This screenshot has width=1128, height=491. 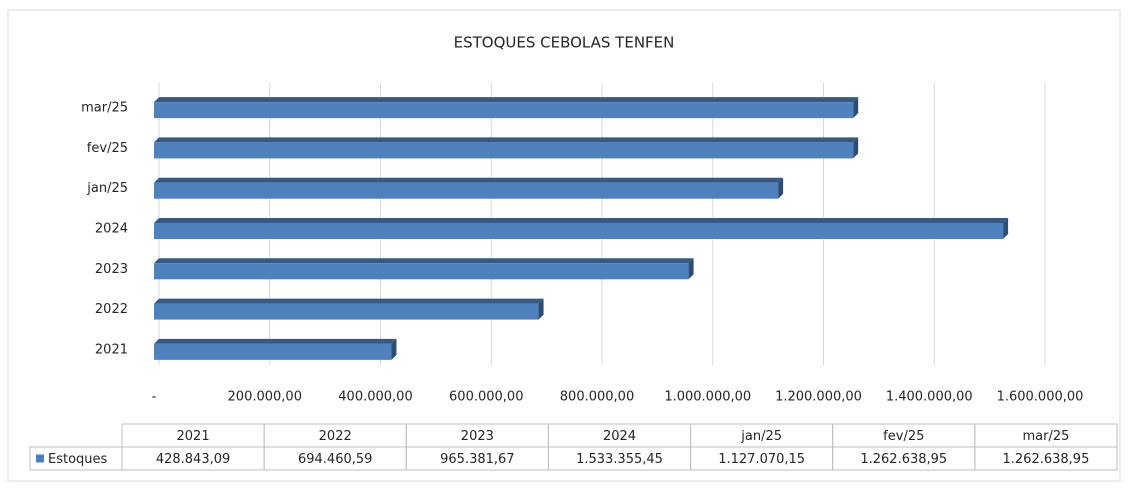 I want to click on y-tick-label: jan/25, so click(x=107, y=188).